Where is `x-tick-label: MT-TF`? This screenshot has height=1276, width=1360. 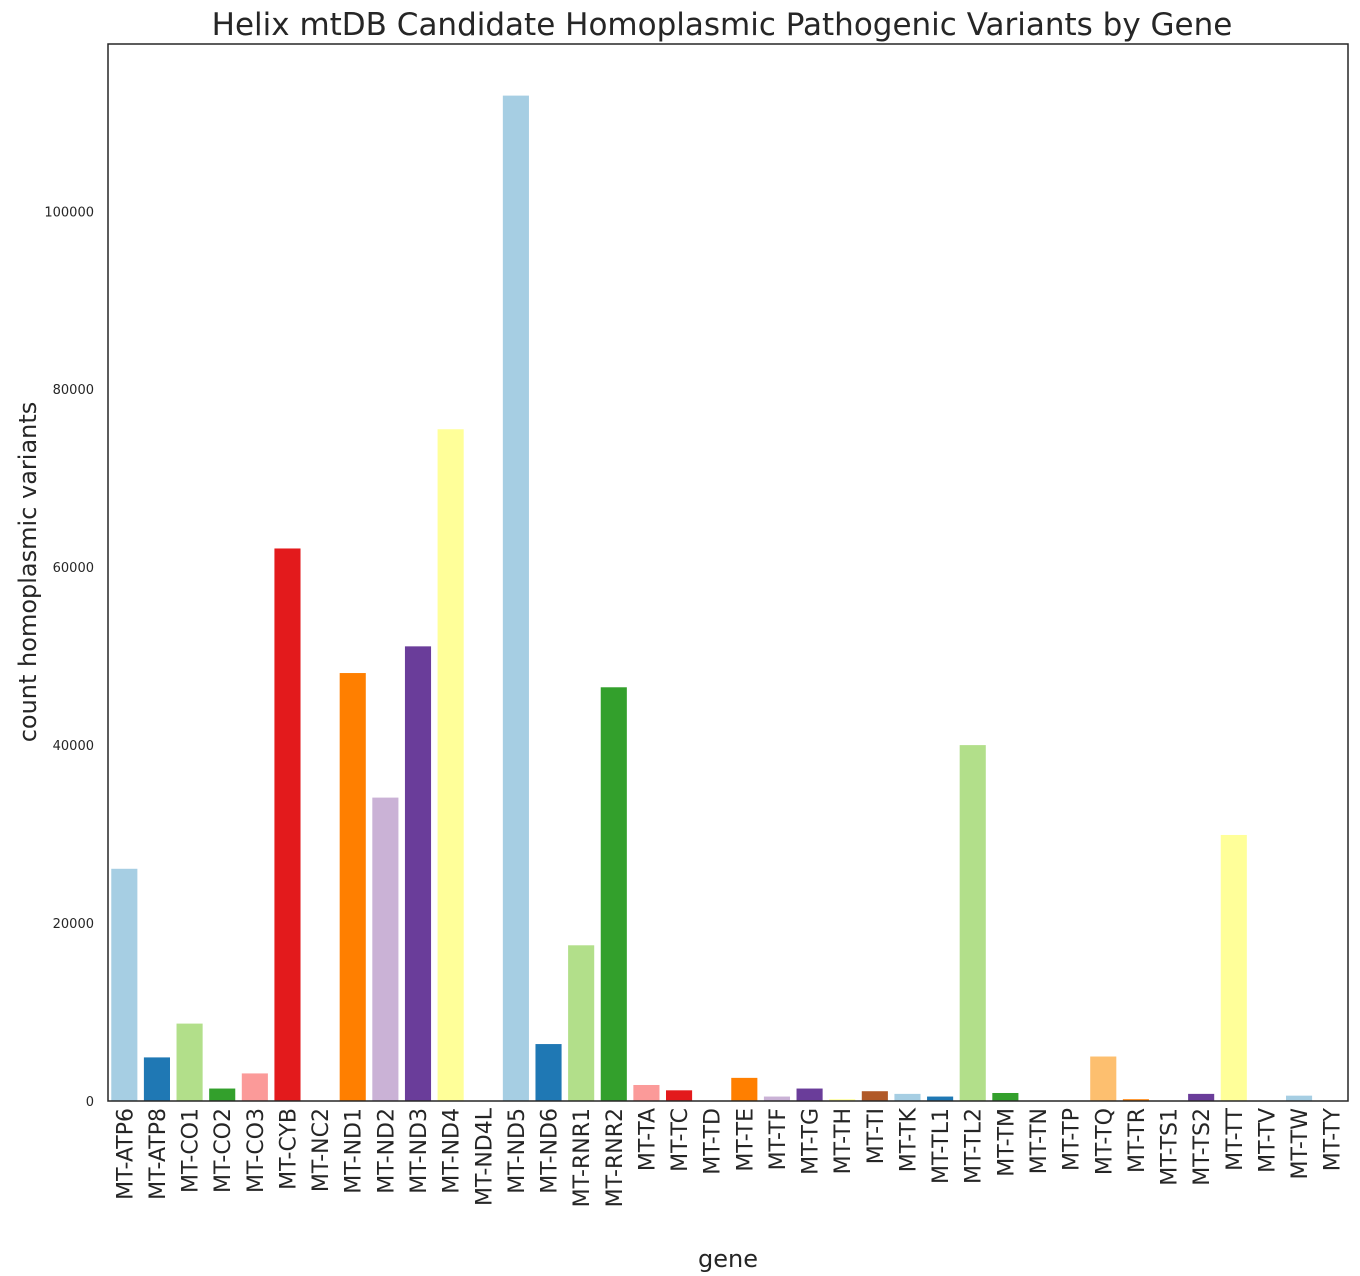 x-tick-label: MT-TF is located at coordinates (778, 1139).